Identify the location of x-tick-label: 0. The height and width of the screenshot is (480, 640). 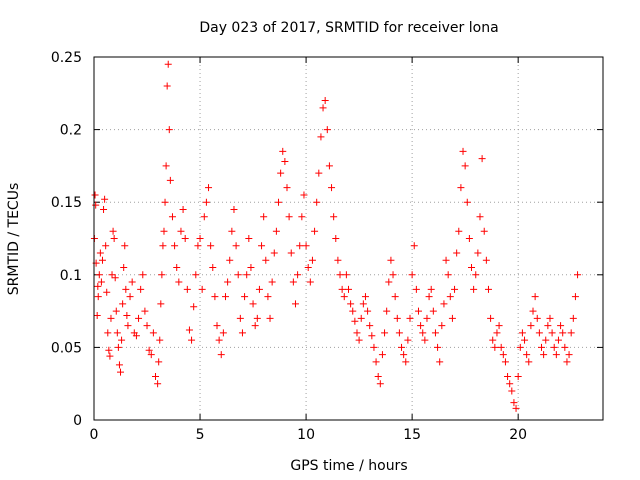
(94, 435).